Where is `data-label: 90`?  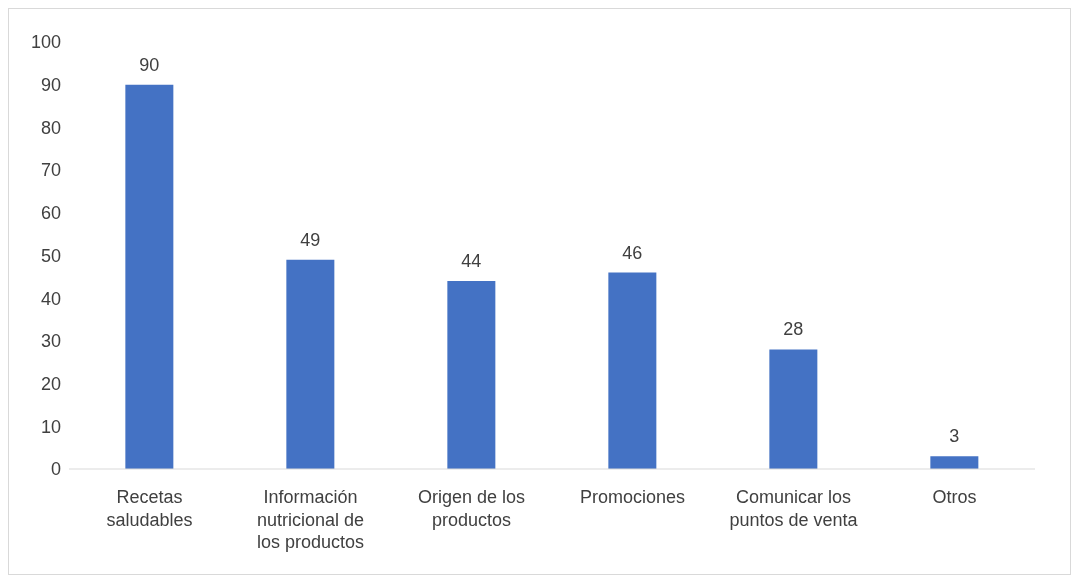
data-label: 90 is located at coordinates (149, 64).